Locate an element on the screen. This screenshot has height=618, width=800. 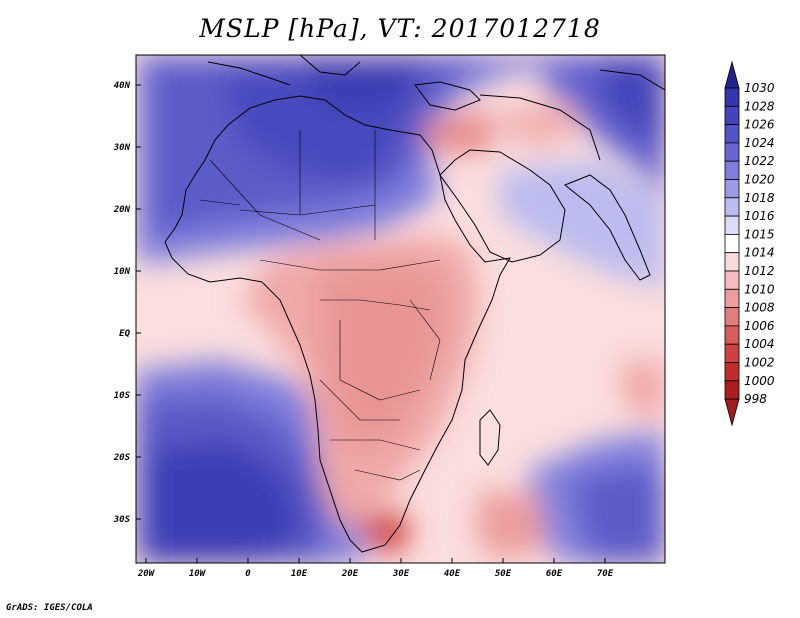
colorbar-level-label: 1028 is located at coordinates (759, 106).